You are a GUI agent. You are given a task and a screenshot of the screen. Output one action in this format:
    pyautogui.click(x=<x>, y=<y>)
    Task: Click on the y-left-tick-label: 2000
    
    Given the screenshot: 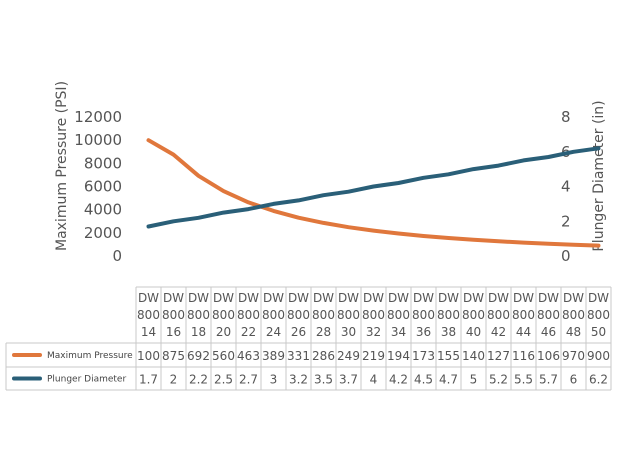 What is the action you would take?
    pyautogui.click(x=103, y=233)
    